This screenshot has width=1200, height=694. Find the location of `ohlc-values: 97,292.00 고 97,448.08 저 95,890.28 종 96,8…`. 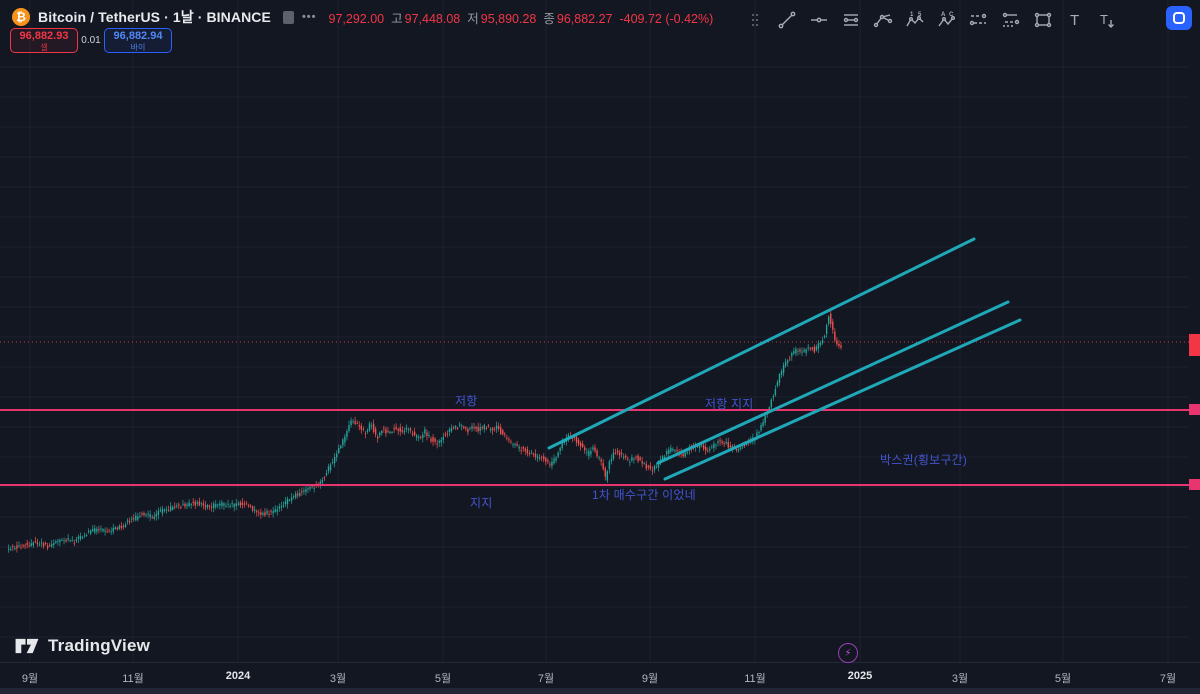

ohlc-values: 97,292.00 고 97,448.08 저 95,890.28 종 96,8… is located at coordinates (521, 17).